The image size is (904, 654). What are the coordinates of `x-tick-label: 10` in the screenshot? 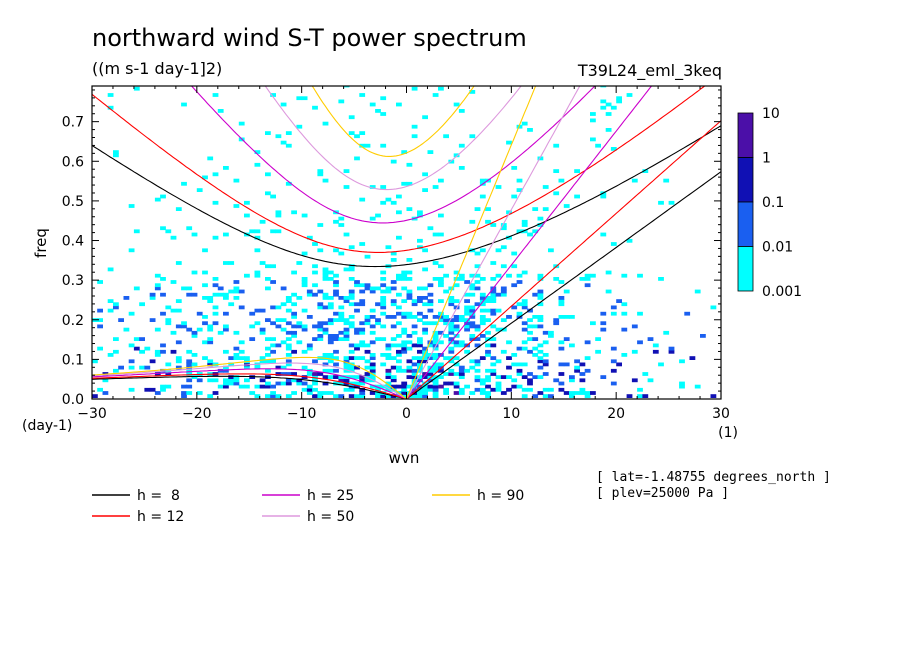 It's located at (511, 414).